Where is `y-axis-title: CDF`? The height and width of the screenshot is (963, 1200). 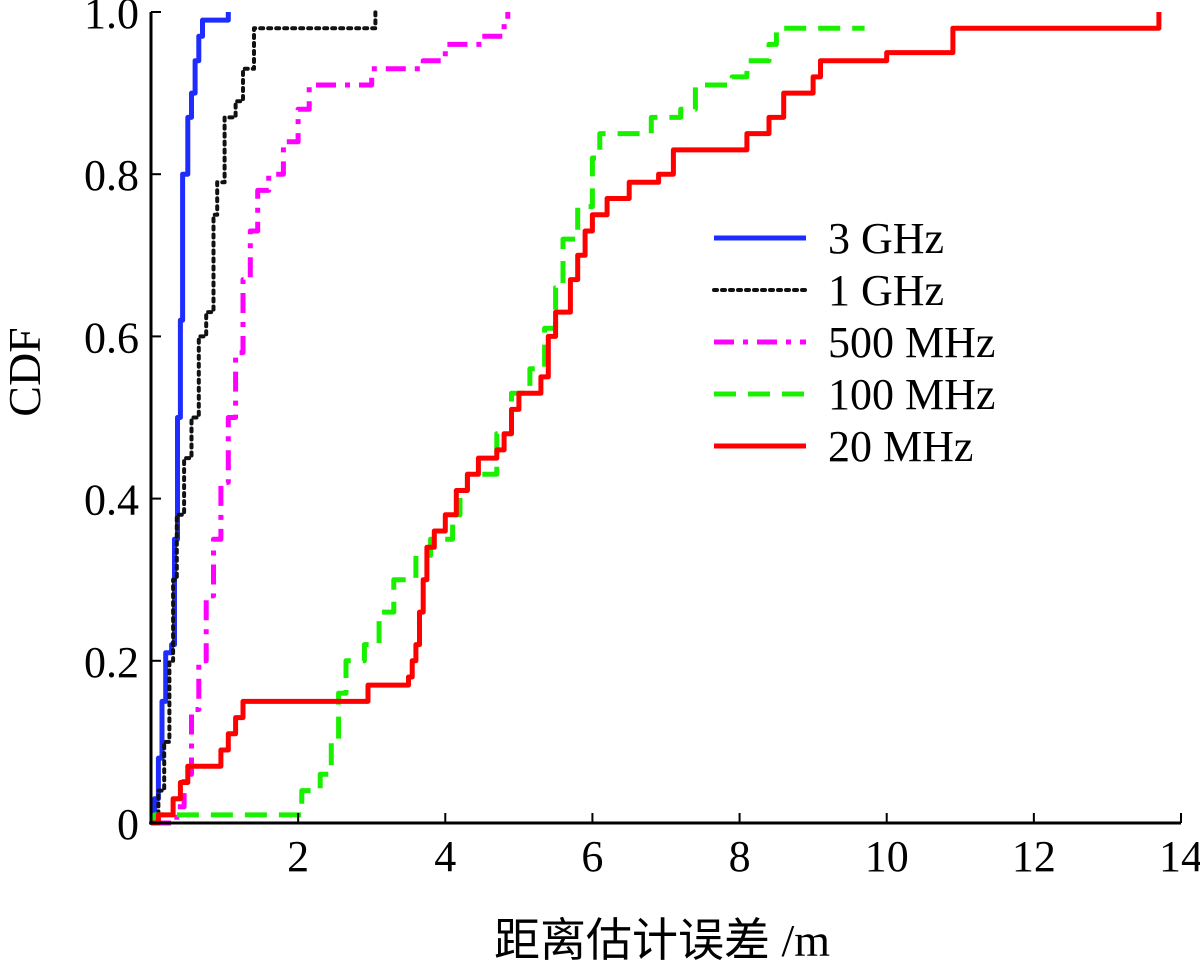
y-axis-title: CDF is located at coordinates (25, 371).